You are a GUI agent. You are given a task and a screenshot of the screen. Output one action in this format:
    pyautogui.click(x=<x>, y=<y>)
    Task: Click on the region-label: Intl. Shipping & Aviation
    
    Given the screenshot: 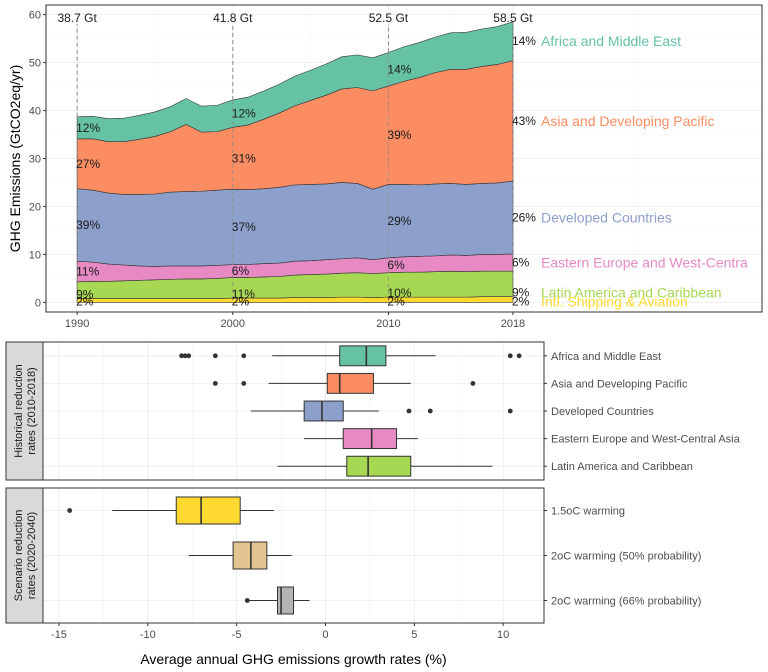 What is the action you would take?
    pyautogui.click(x=614, y=301)
    